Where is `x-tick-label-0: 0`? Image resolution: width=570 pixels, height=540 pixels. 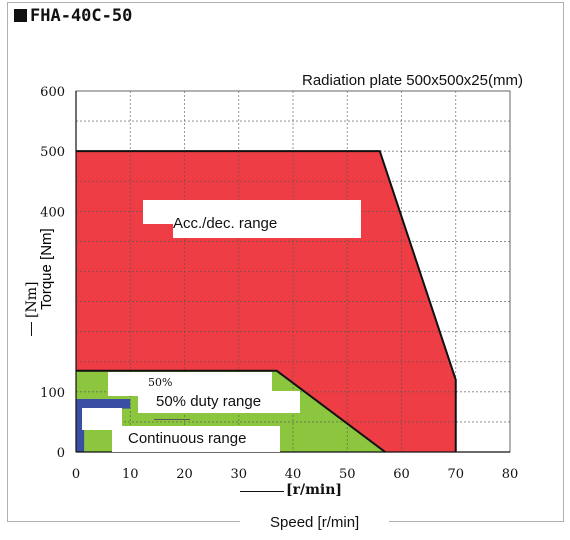 x-tick-label-0: 0 is located at coordinates (76, 474).